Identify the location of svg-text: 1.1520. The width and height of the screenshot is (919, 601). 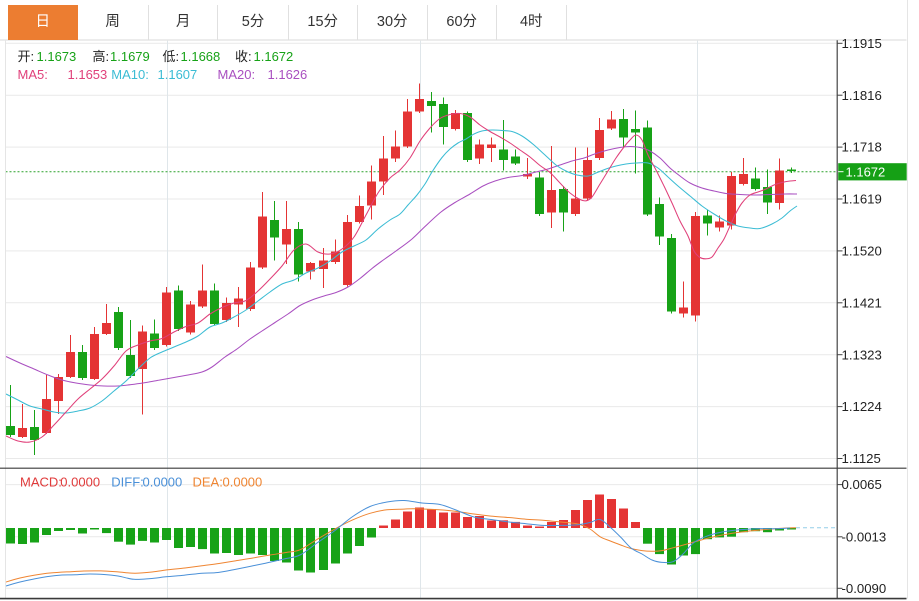
(862, 251).